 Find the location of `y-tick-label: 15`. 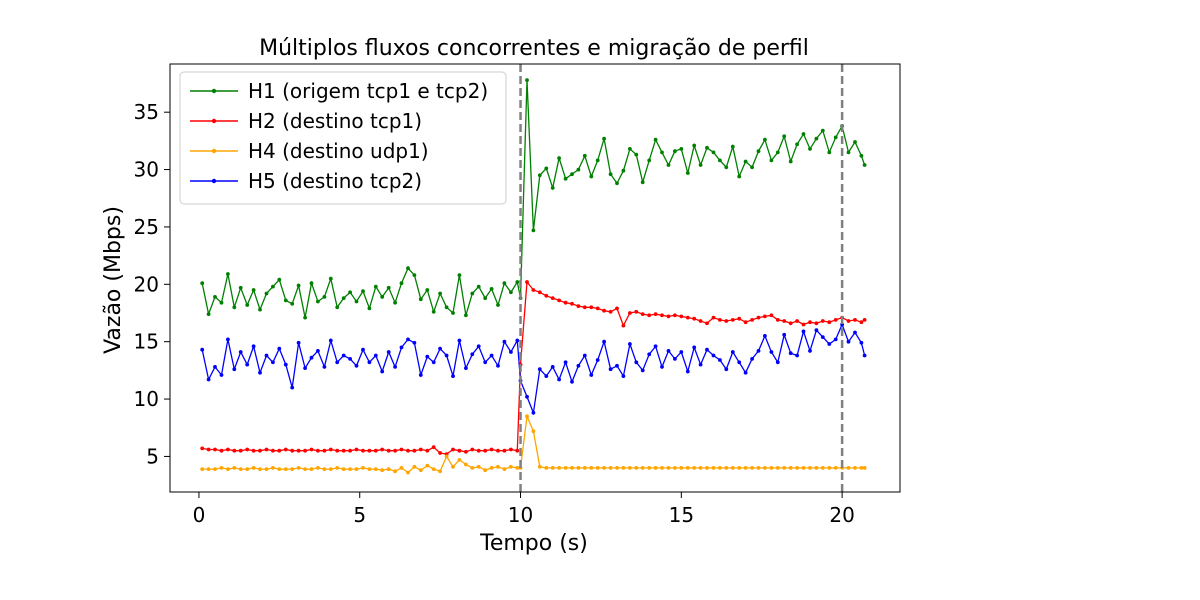

y-tick-label: 15 is located at coordinates (146, 342).